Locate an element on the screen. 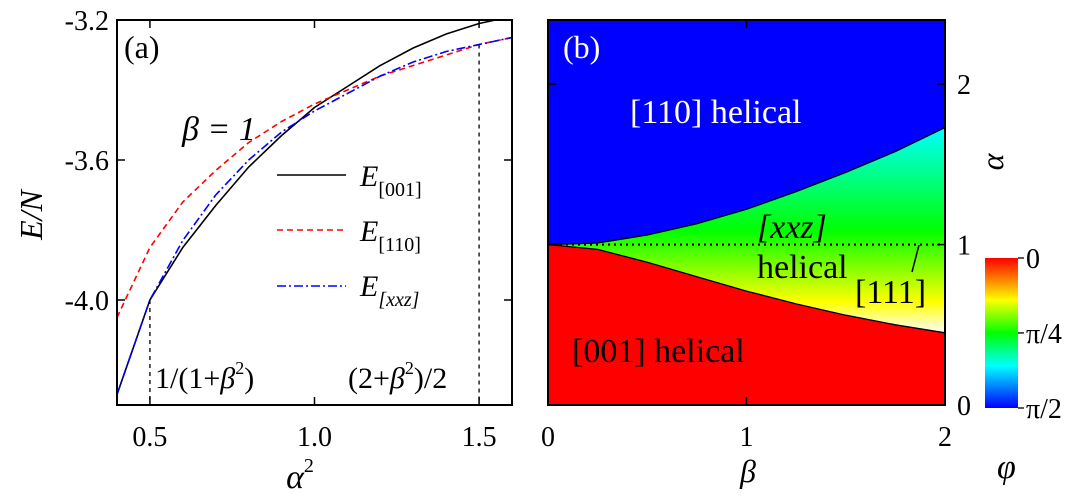 Image resolution: width=1075 pixels, height=500 pixels. panel-b-y-axis-label: α is located at coordinates (992, 161).